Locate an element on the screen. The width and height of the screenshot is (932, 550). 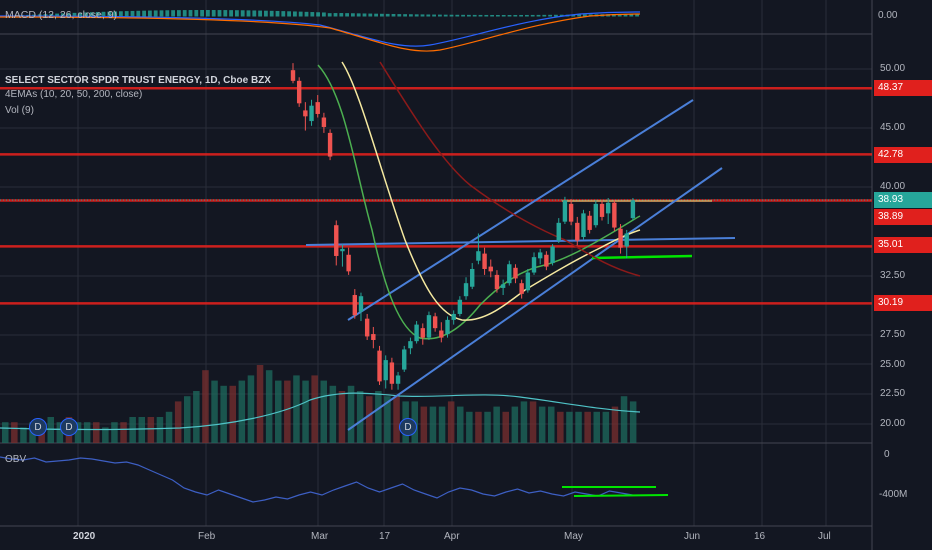
time-axis-label: Feb is located at coordinates (207, 536).